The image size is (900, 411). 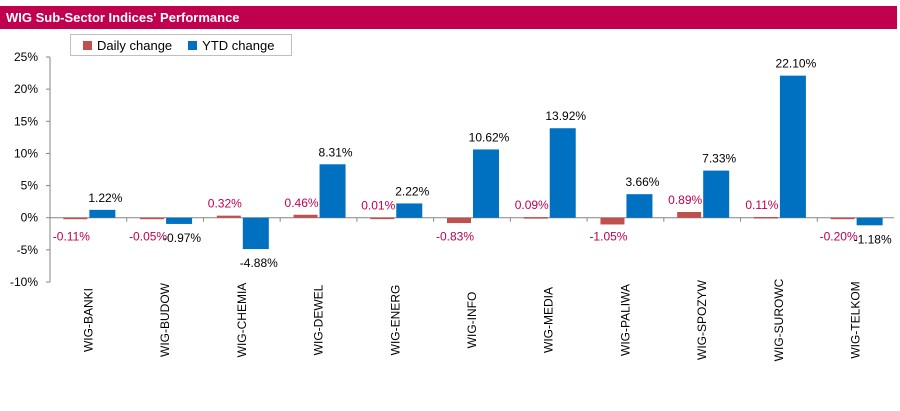 What do you see at coordinates (839, 237) in the screenshot?
I see `data-label-daily: -0.20%` at bounding box center [839, 237].